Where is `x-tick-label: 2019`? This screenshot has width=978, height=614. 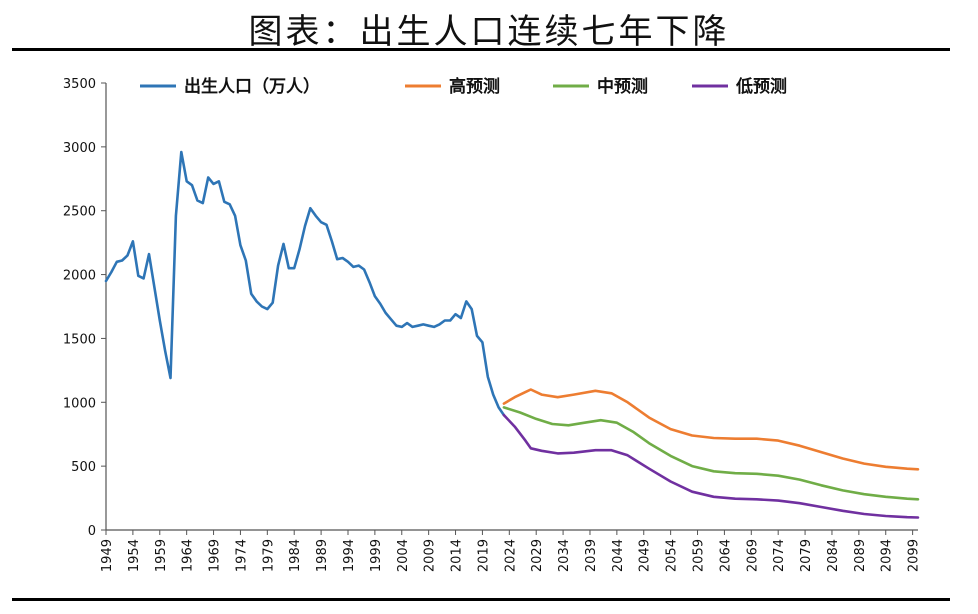 x-tick-label: 2019 is located at coordinates (483, 555).